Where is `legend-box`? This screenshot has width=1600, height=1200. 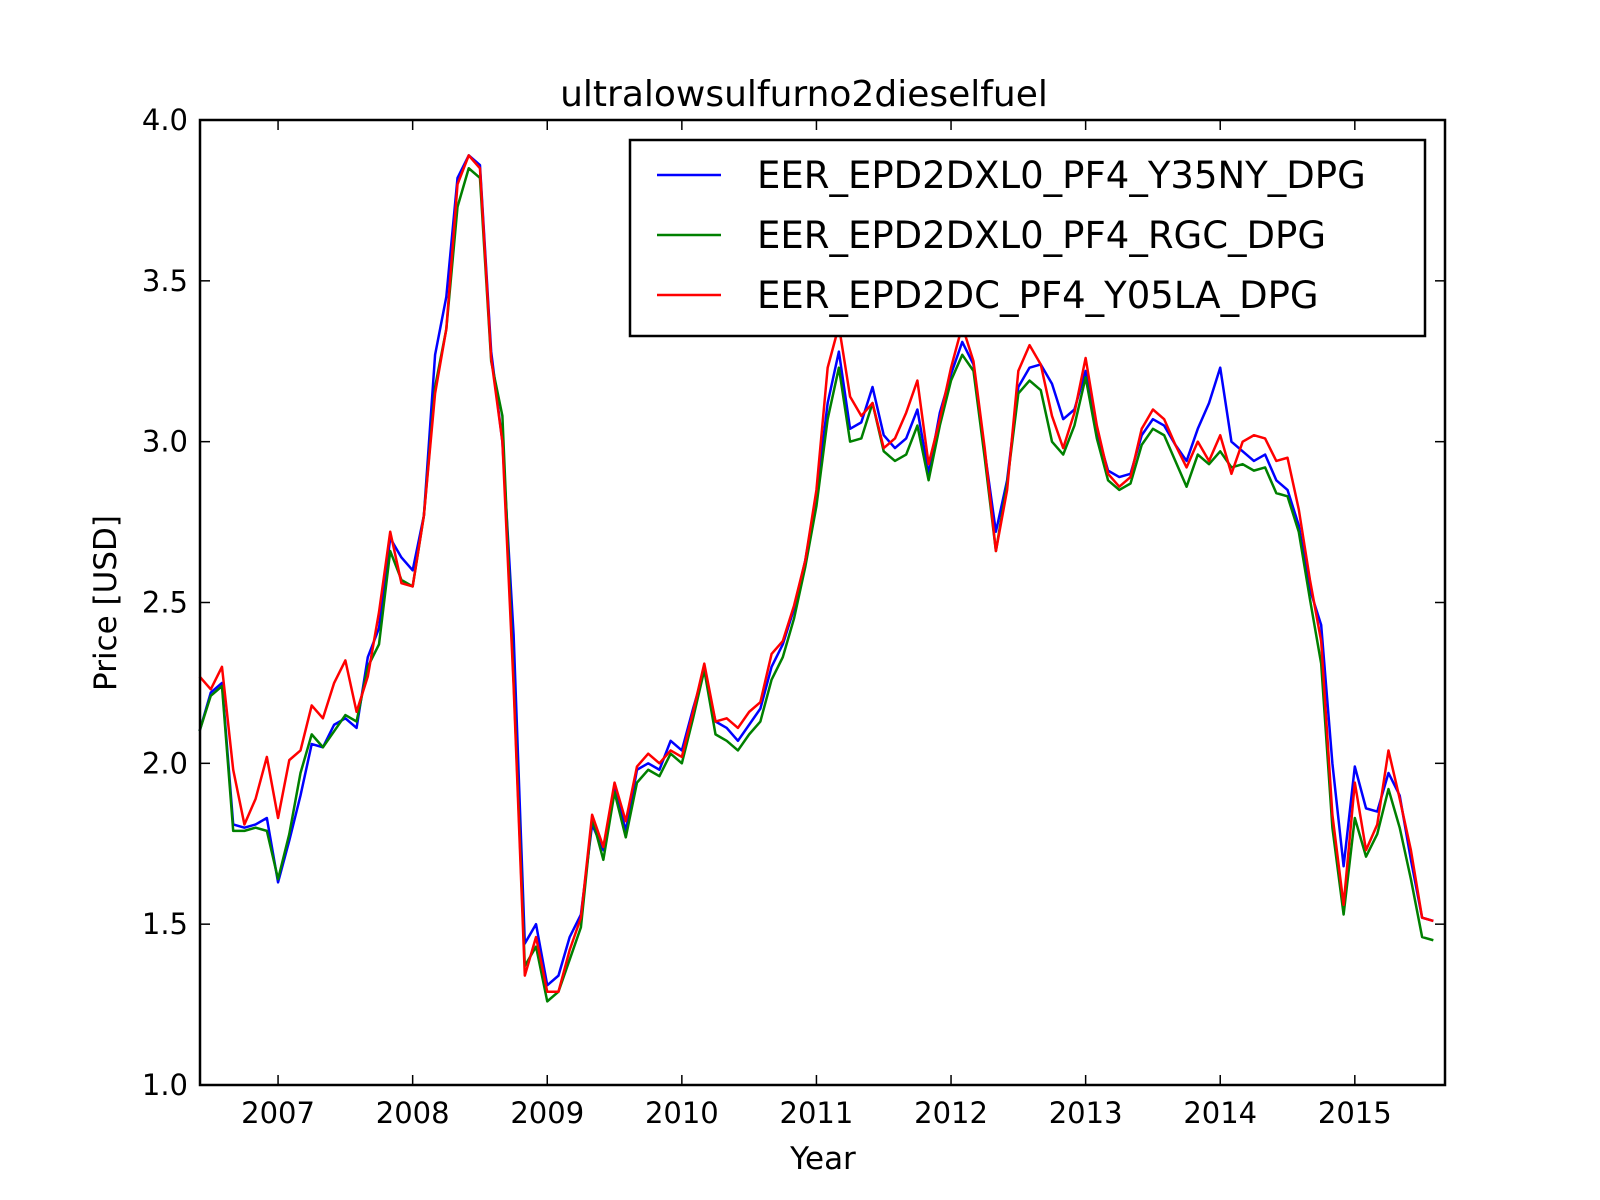
legend-box is located at coordinates (1027, 238).